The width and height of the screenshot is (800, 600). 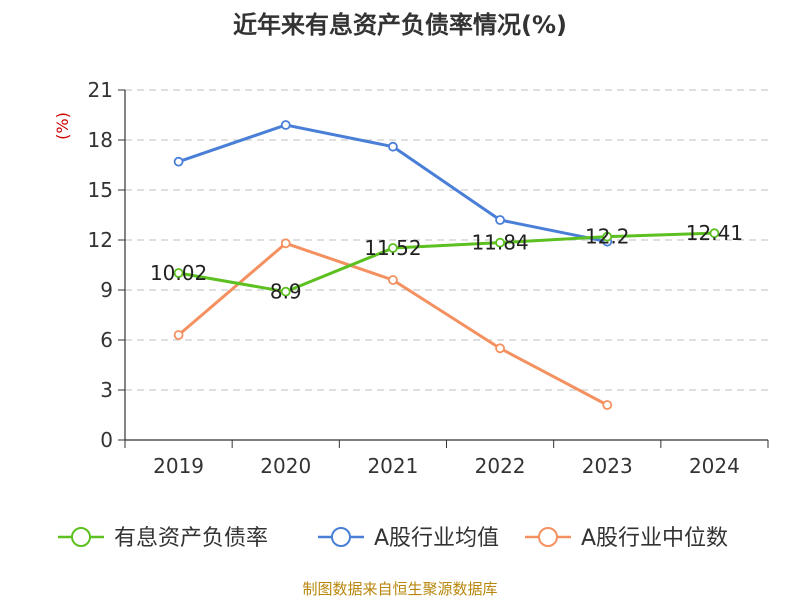 I want to click on point-s1-2022, so click(x=500, y=220).